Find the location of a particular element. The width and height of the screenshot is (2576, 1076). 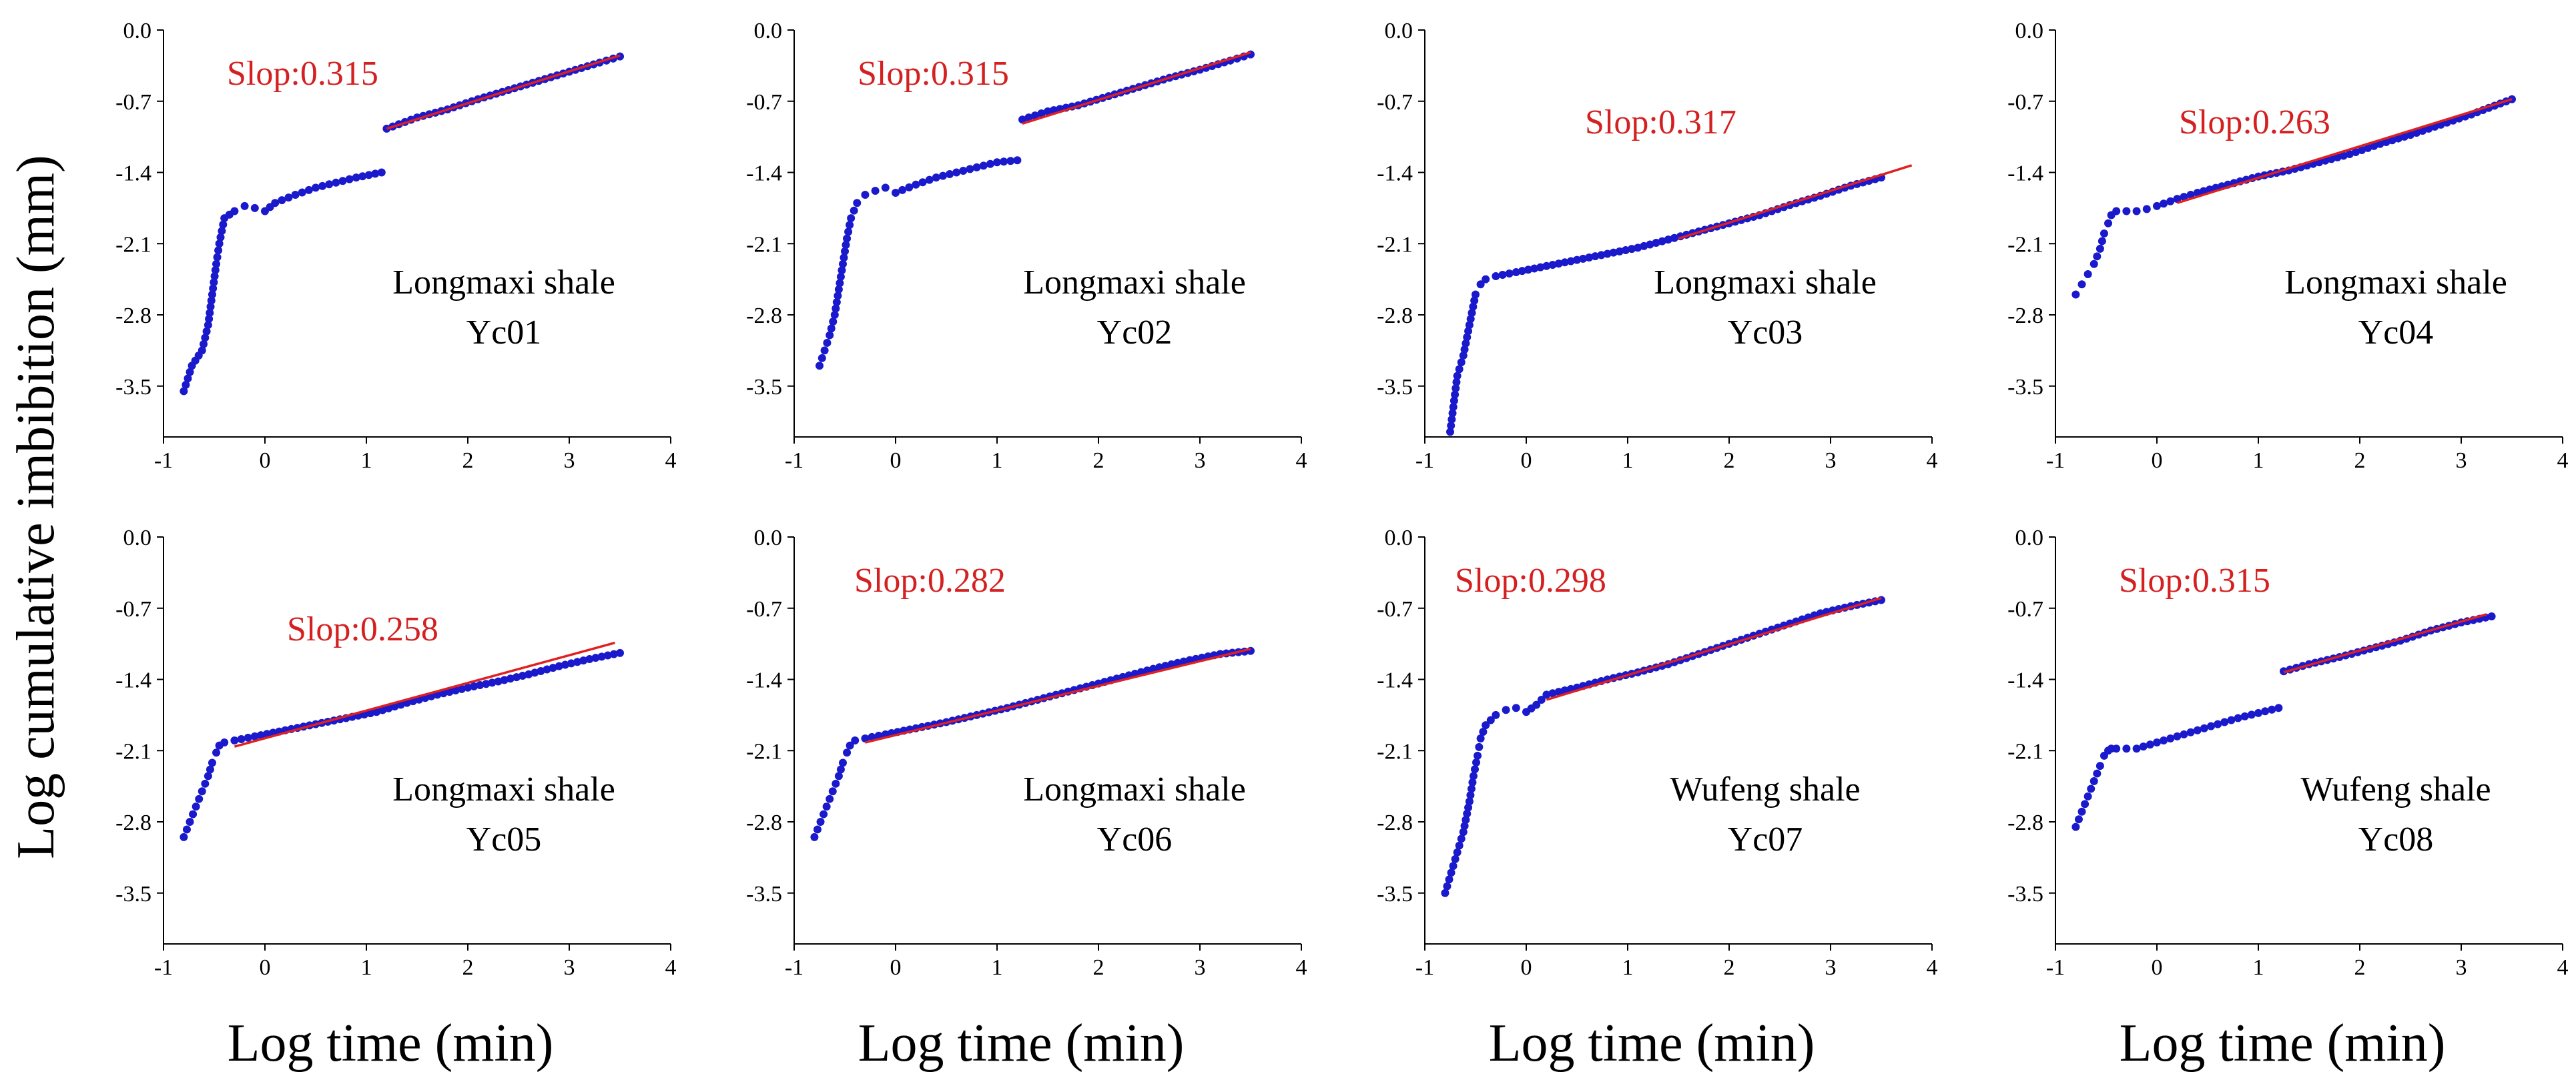

y-tick-label: -3.5 is located at coordinates (764, 894).